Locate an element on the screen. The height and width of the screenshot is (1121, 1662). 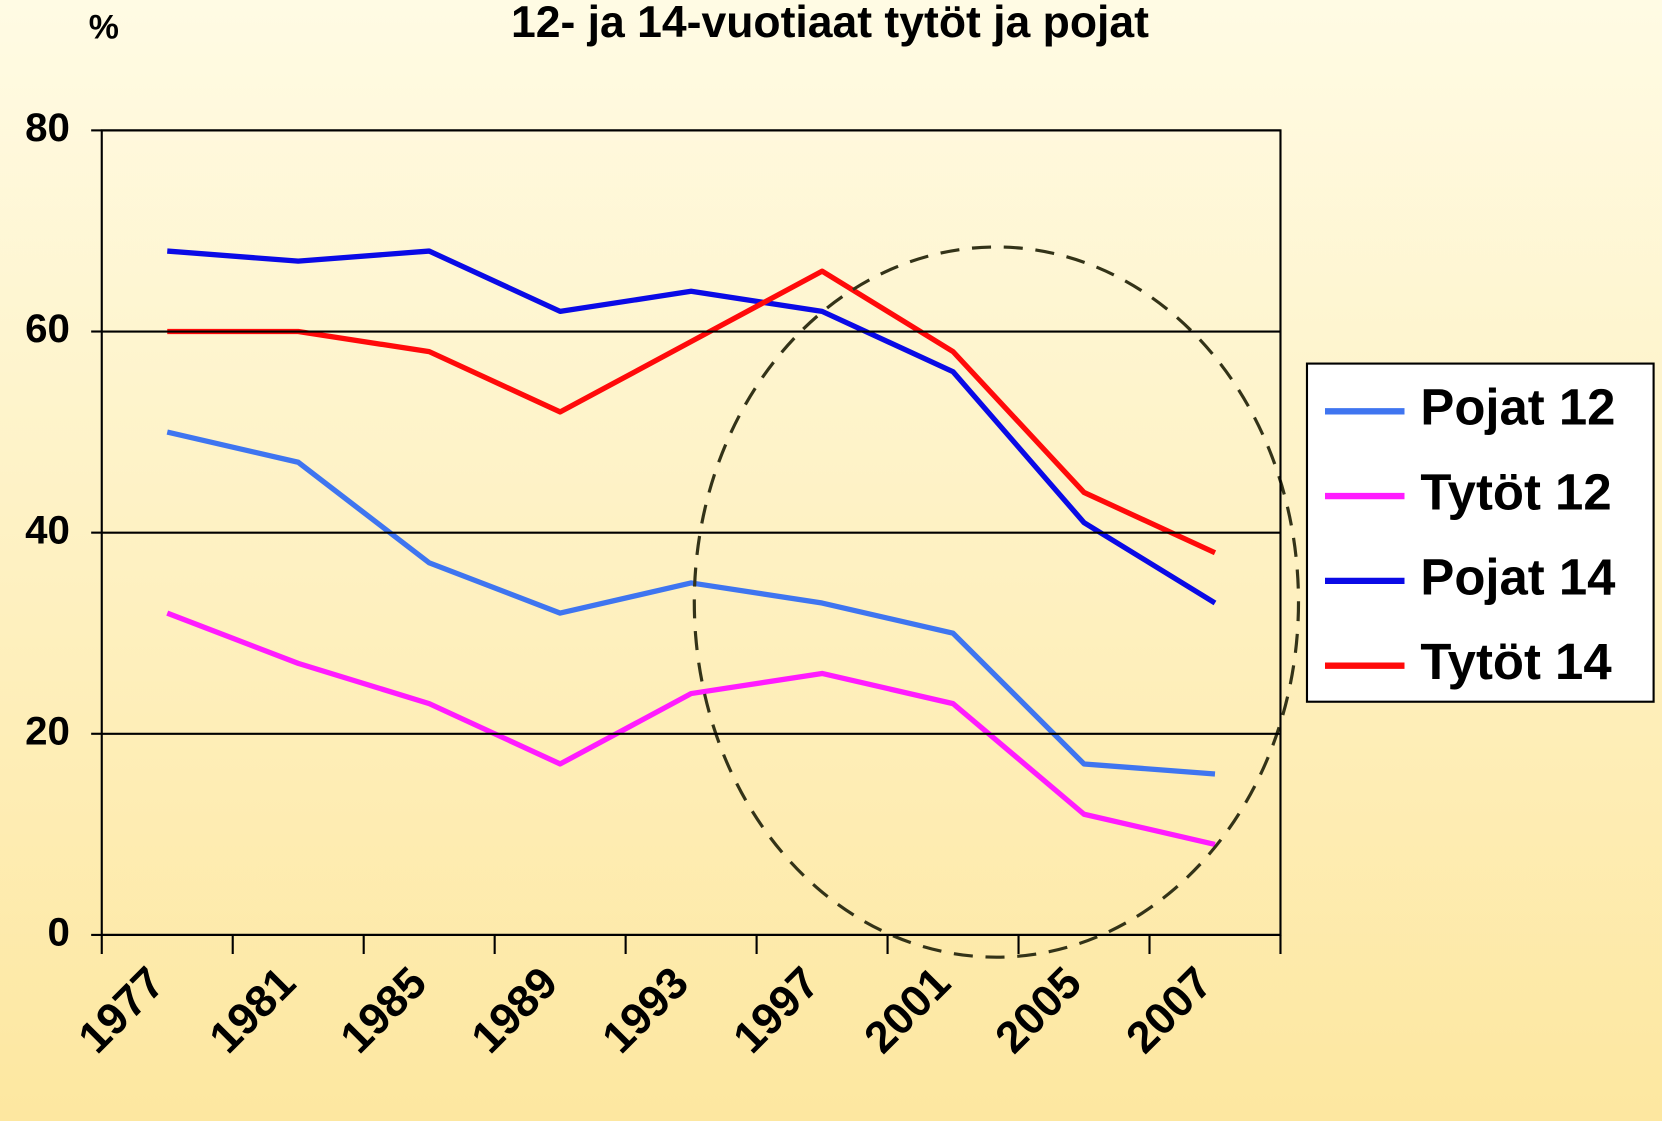
legend-label: Tytöt 14 is located at coordinates (1516, 661).